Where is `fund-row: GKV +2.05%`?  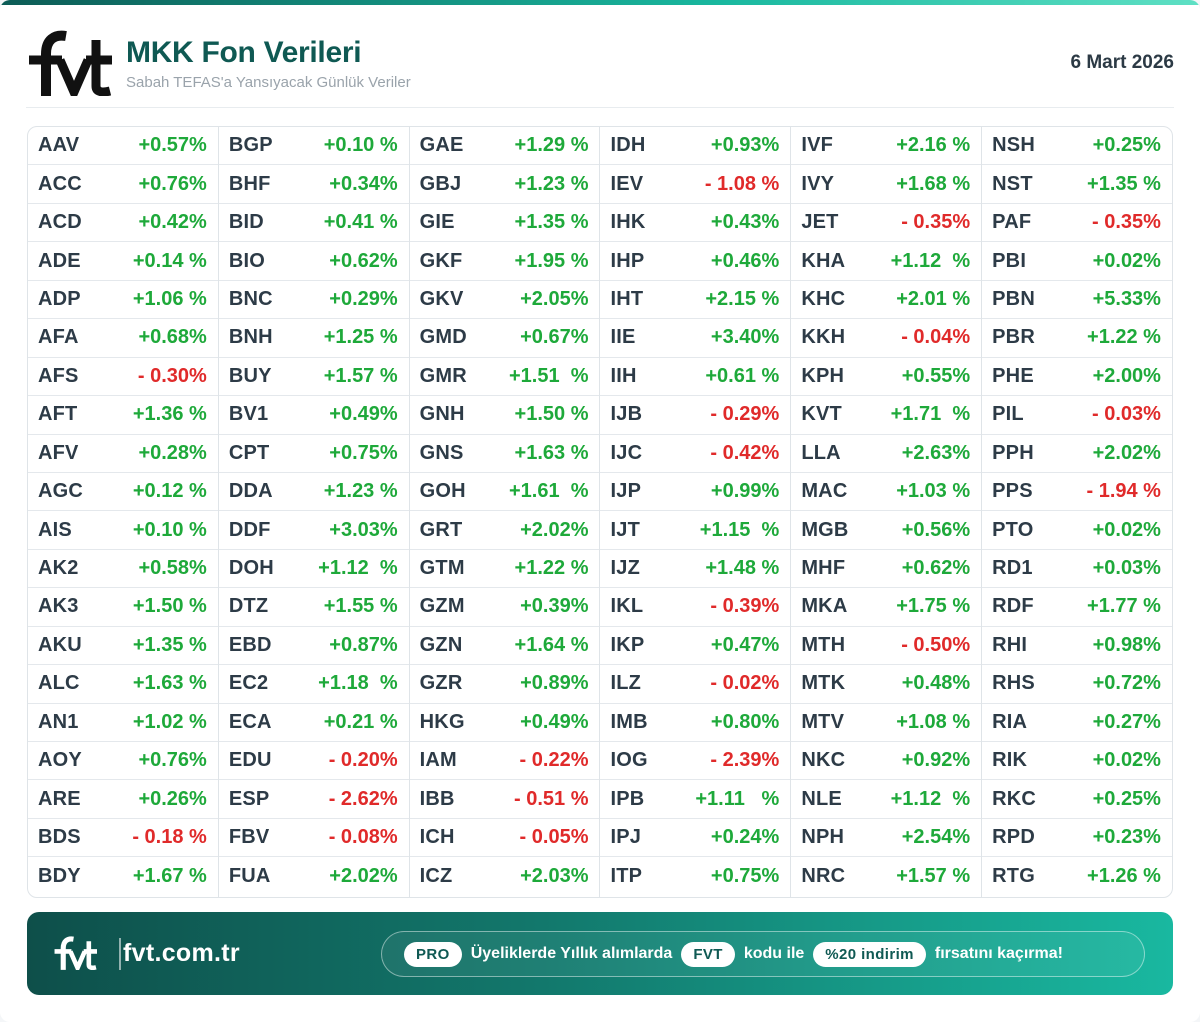
fund-row: GKV +2.05% is located at coordinates (504, 300).